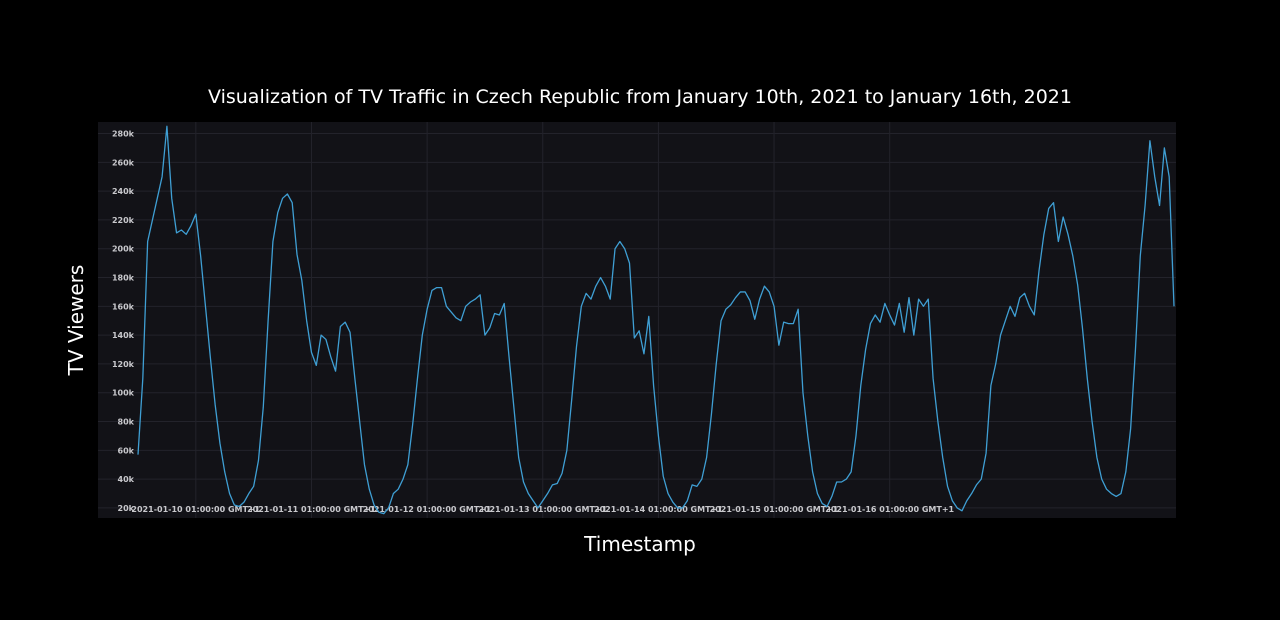  What do you see at coordinates (123, 393) in the screenshot?
I see `y-tick-label: 100k` at bounding box center [123, 393].